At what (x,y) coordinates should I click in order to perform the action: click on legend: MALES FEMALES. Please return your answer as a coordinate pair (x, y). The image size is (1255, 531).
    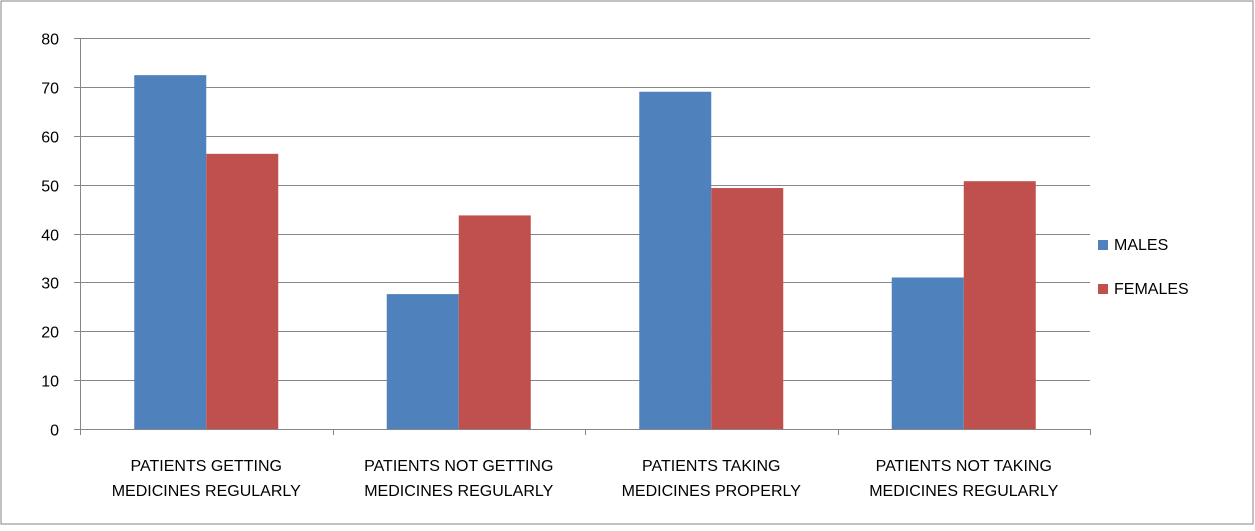
    Looking at the image, I should click on (1143, 267).